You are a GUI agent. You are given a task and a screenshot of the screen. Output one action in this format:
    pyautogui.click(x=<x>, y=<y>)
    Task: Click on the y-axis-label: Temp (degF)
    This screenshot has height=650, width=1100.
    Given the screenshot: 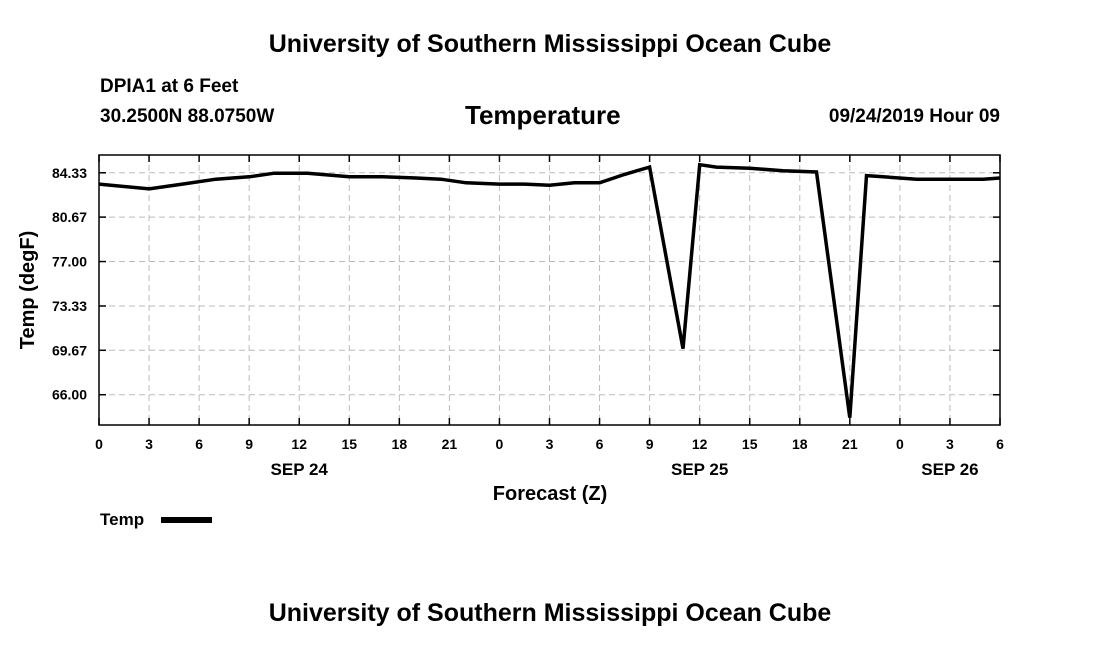 What is the action you would take?
    pyautogui.click(x=28, y=290)
    